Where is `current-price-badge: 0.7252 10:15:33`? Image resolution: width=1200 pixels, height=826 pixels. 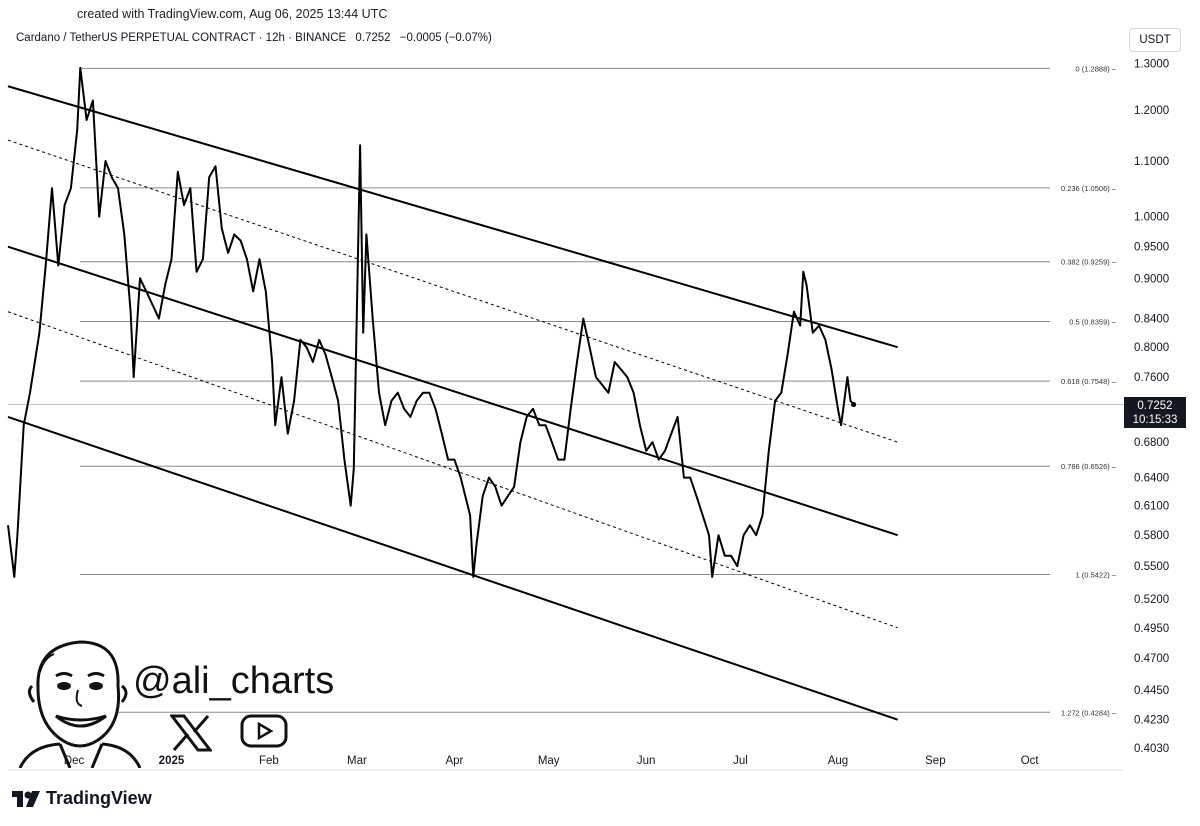
current-price-badge: 0.7252 10:15:33 is located at coordinates (1155, 412).